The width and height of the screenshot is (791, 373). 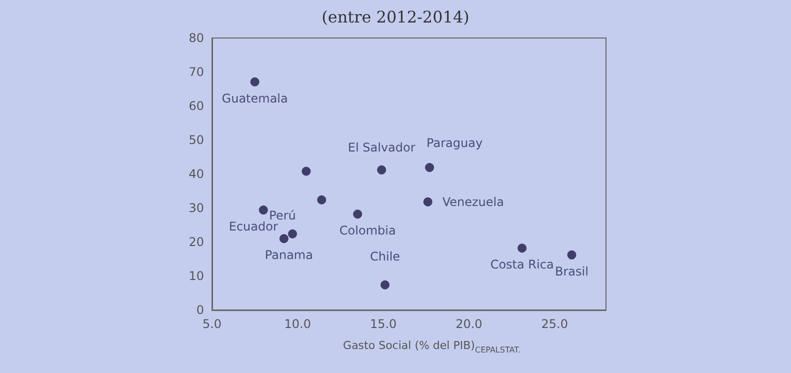 What do you see at coordinates (367, 231) in the screenshot?
I see `annotation: Colombia` at bounding box center [367, 231].